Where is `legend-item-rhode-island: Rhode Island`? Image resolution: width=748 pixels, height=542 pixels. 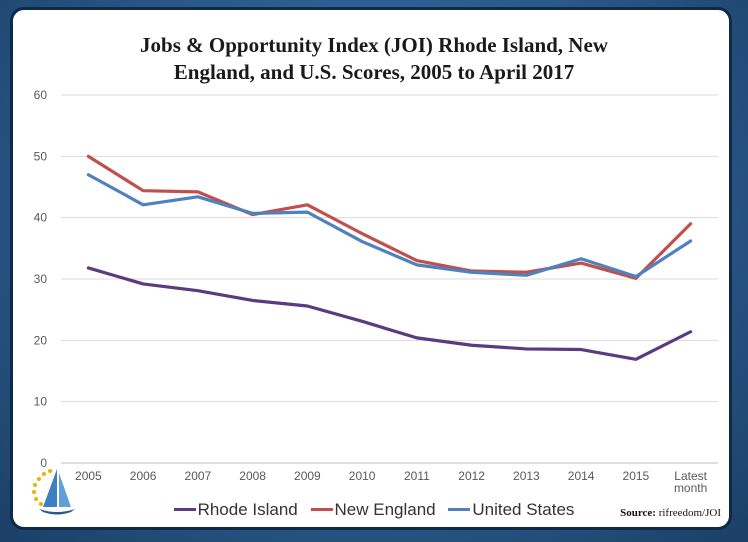 legend-item-rhode-island: Rhode Island is located at coordinates (235, 509).